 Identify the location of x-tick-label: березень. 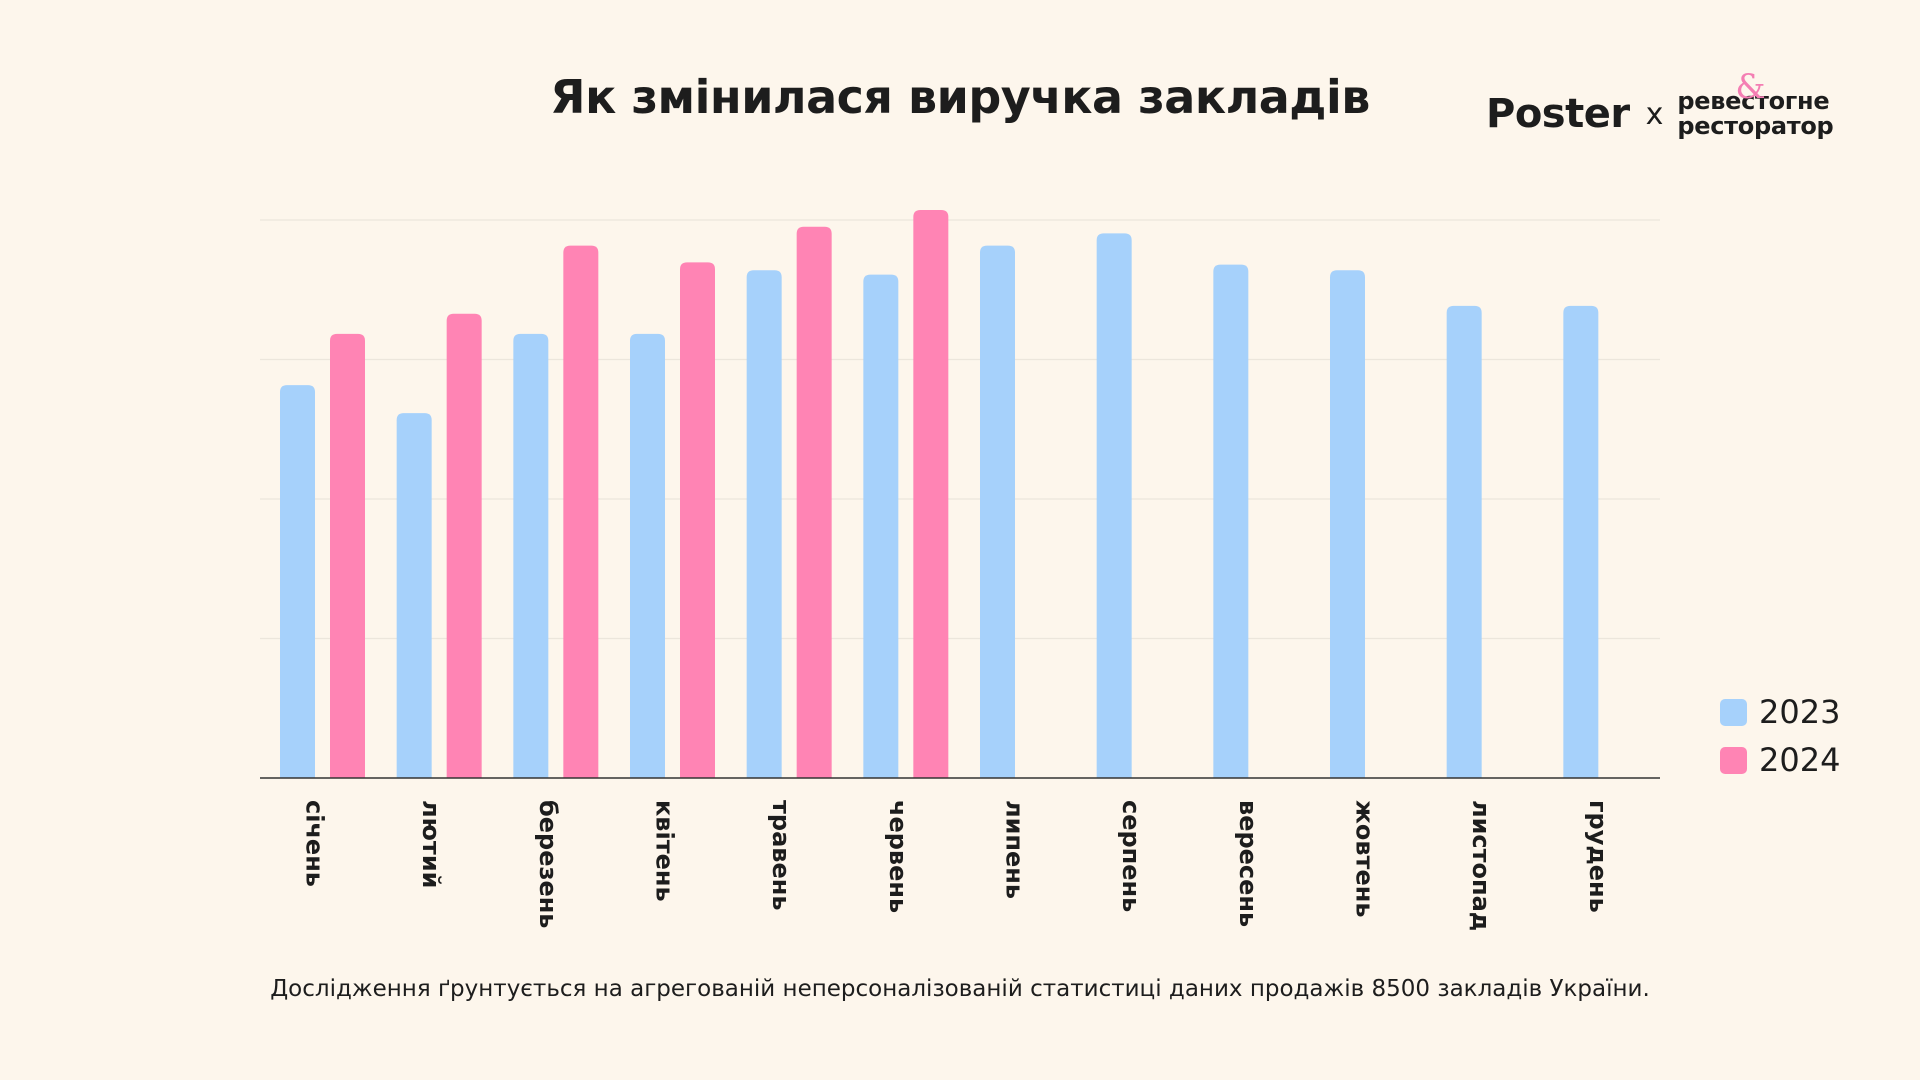
(548, 864).